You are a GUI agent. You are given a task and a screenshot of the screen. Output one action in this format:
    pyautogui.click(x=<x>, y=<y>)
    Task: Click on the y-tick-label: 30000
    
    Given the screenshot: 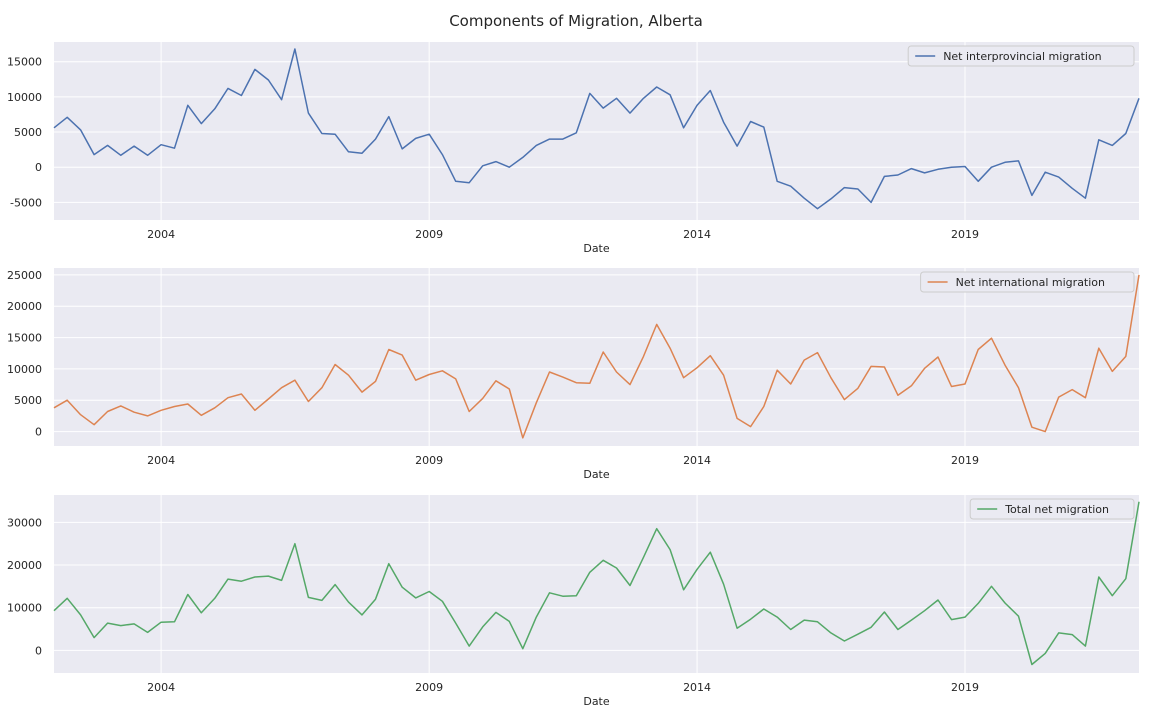 What is the action you would take?
    pyautogui.click(x=24, y=522)
    